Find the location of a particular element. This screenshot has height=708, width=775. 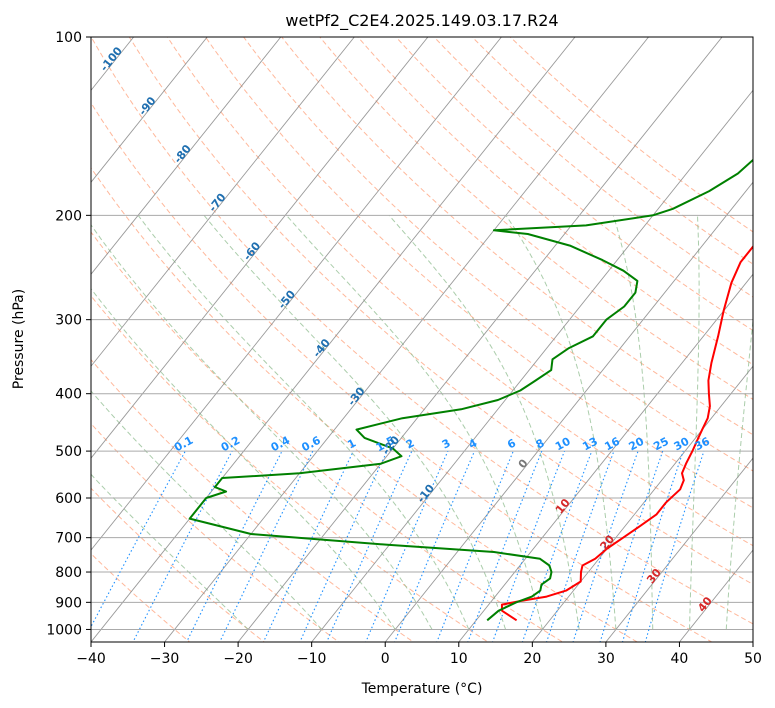

x-tick-label: −10 is located at coordinates (312, 659).